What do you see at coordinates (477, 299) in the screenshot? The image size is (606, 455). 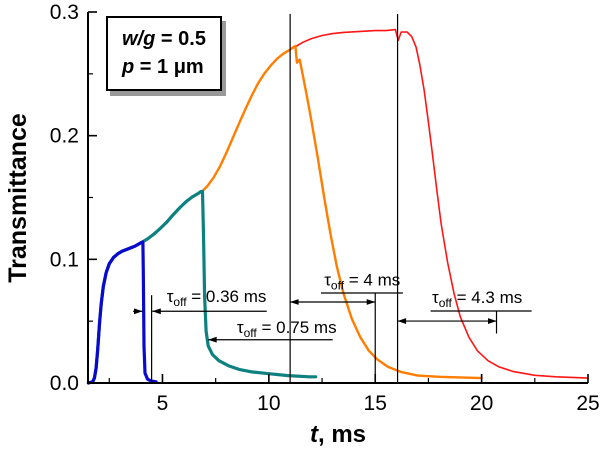 I see `annotation-4-label: τoff = 4.3 ms` at bounding box center [477, 299].